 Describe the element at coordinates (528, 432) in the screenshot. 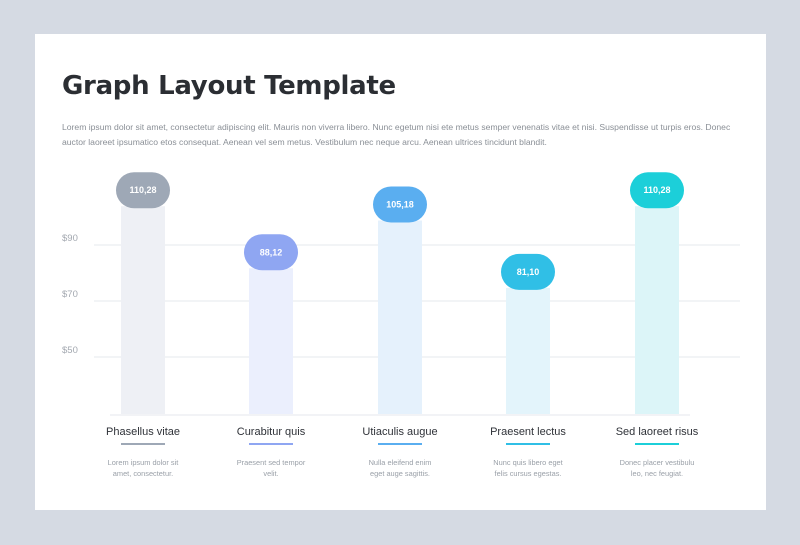

I see `category-label-4: Praesent lectus` at that location.